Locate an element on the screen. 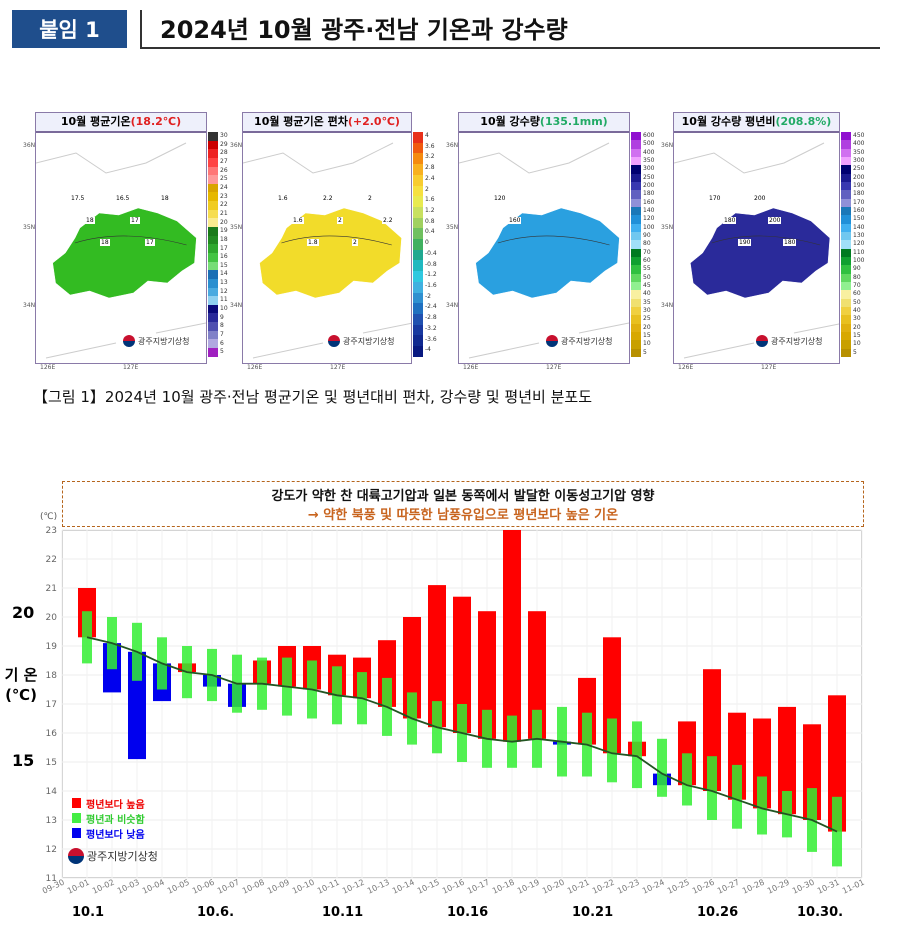 The height and width of the screenshot is (926, 900). colorbar-label: 10 is located at coordinates (647, 344).